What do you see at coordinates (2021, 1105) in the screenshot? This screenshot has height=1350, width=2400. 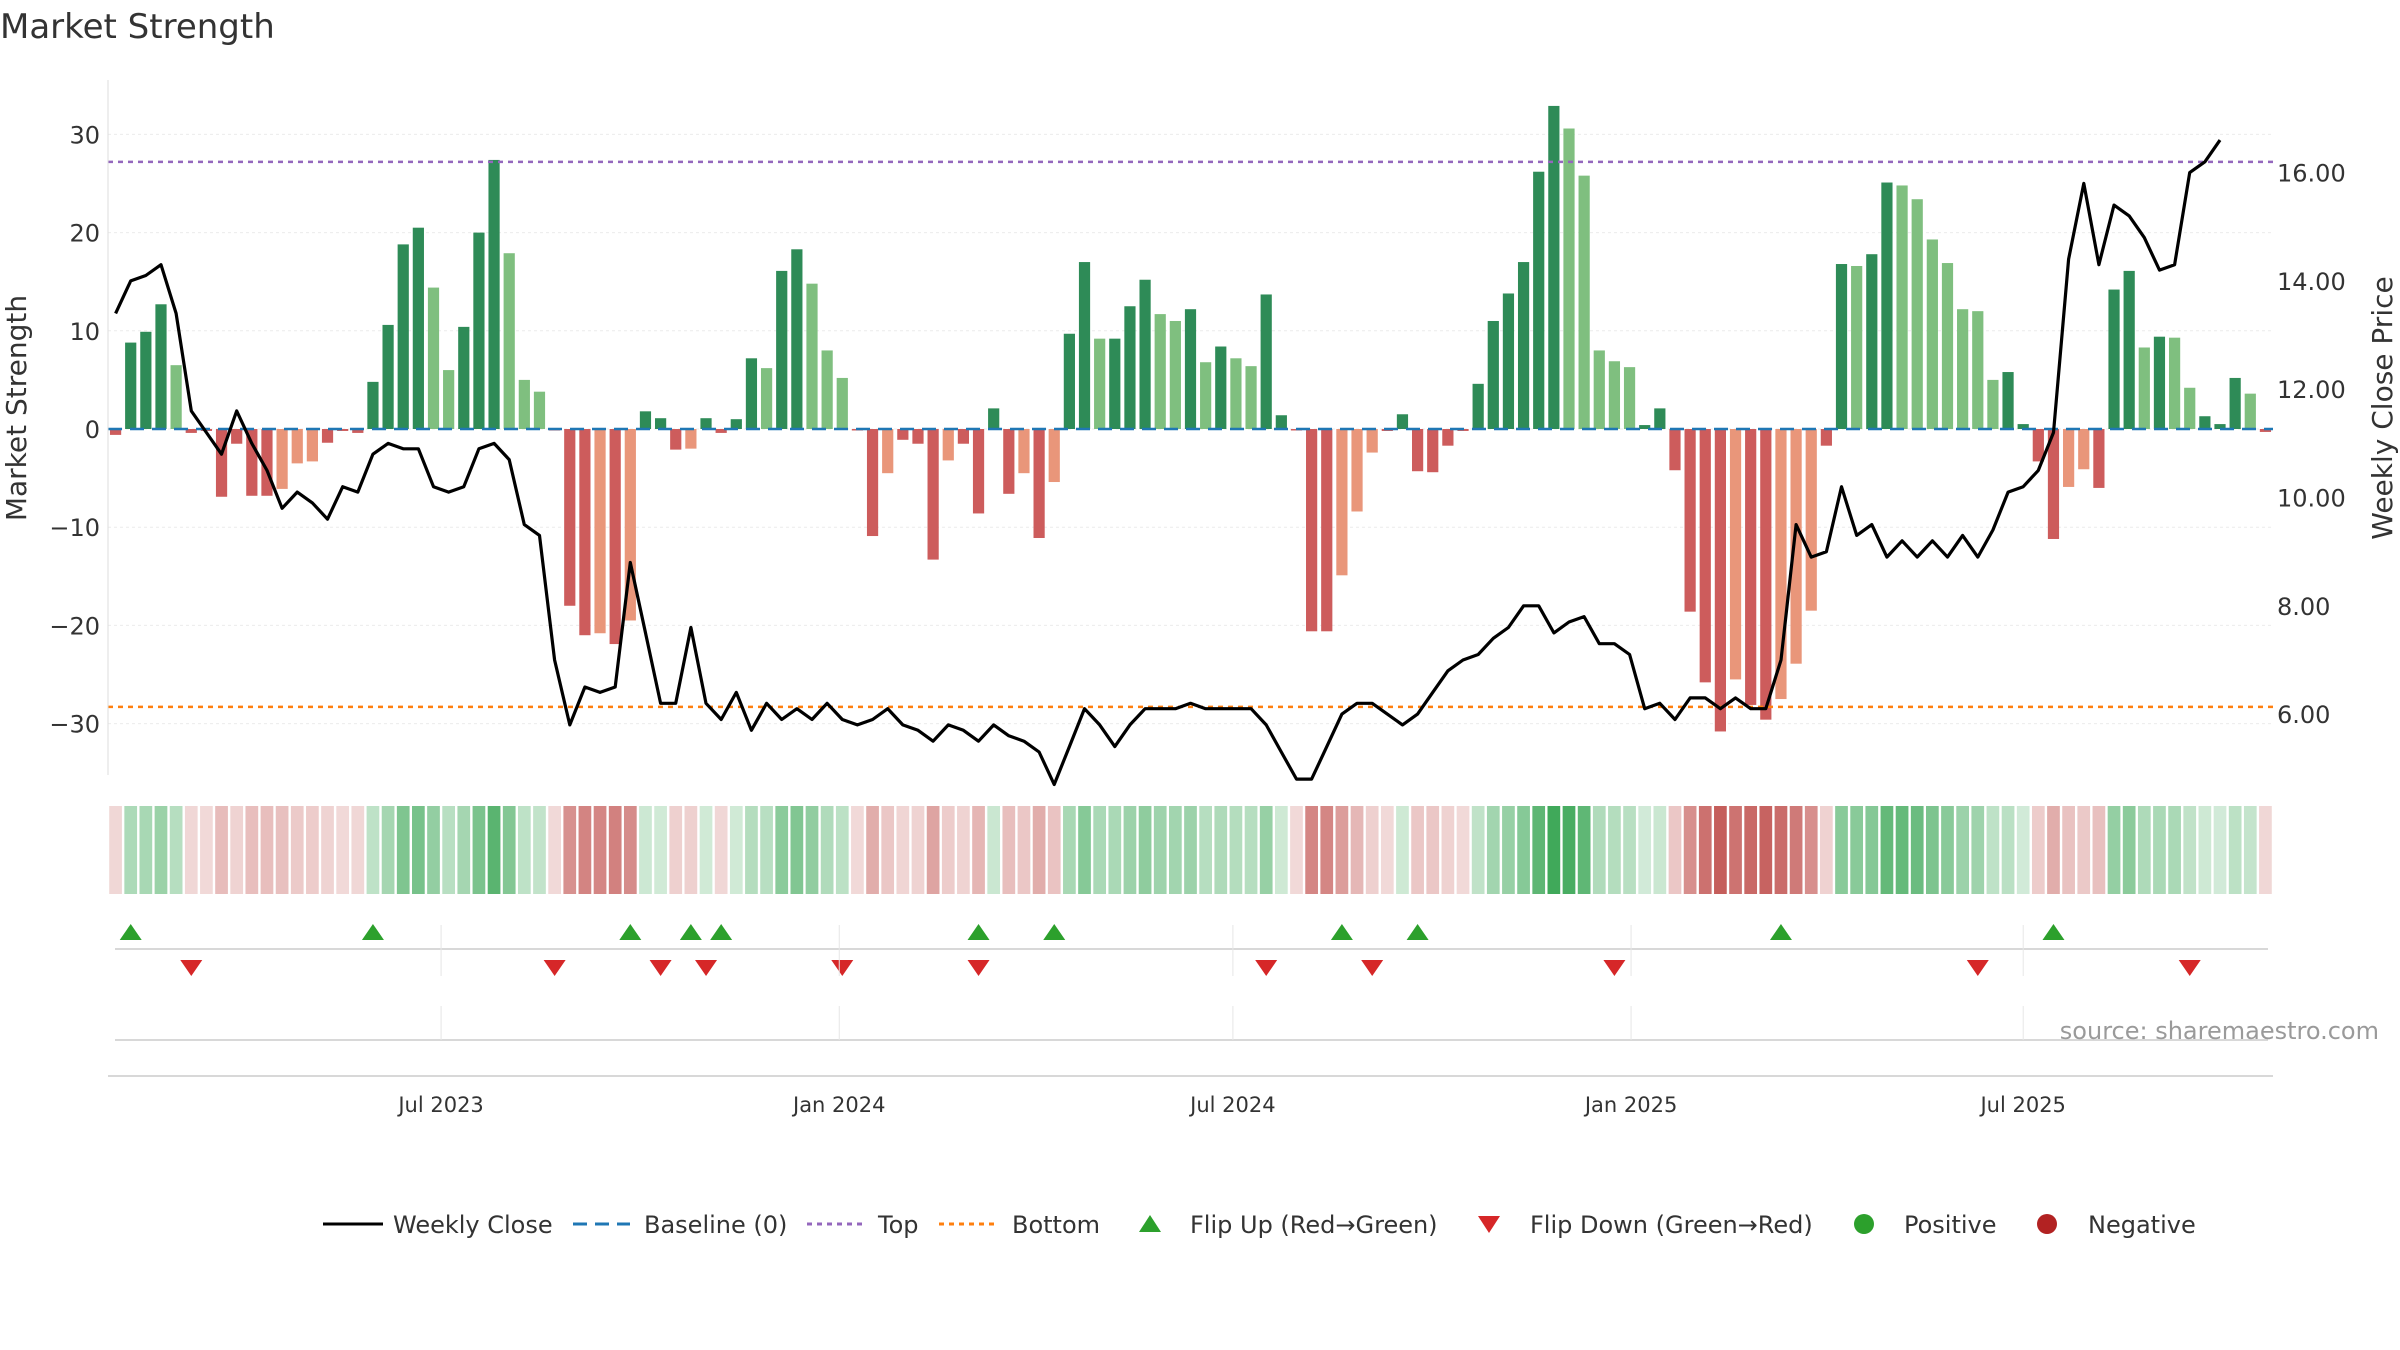 I see `date-tick-label: Jul 2025` at bounding box center [2021, 1105].